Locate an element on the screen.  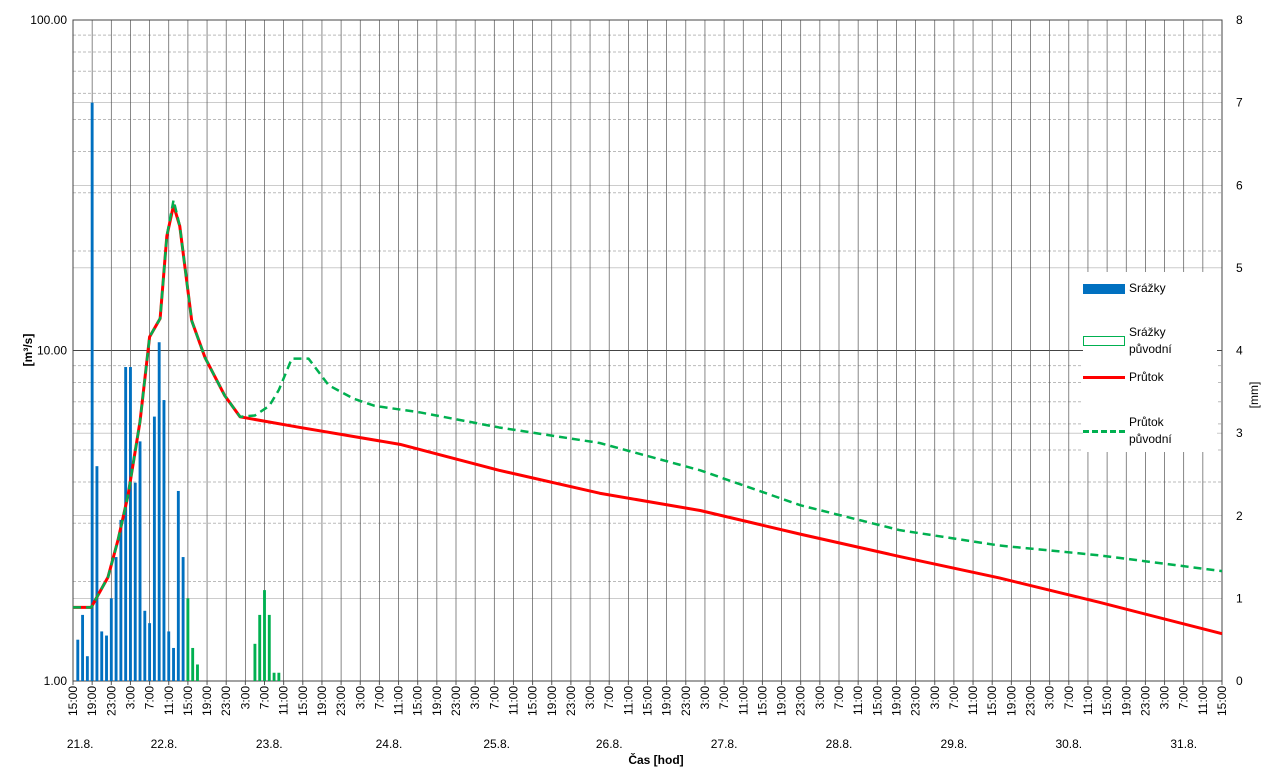
y2-tick-label: 4 is located at coordinates (1239, 351).